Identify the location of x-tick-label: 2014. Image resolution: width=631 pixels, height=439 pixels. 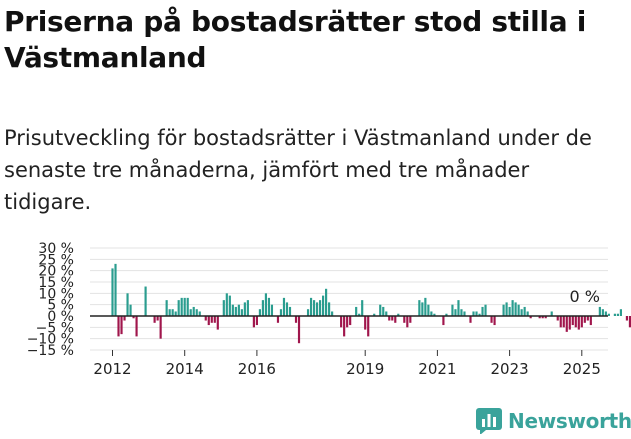
(185, 369).